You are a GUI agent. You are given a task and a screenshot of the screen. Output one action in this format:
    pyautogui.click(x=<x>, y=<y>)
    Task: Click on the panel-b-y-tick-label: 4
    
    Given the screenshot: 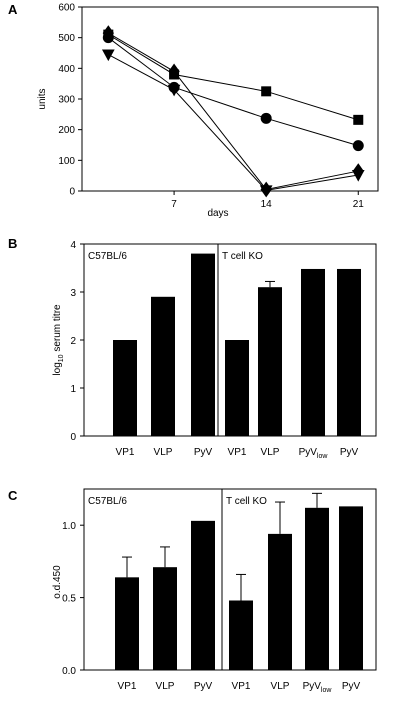 What is the action you would take?
    pyautogui.click(x=73, y=245)
    